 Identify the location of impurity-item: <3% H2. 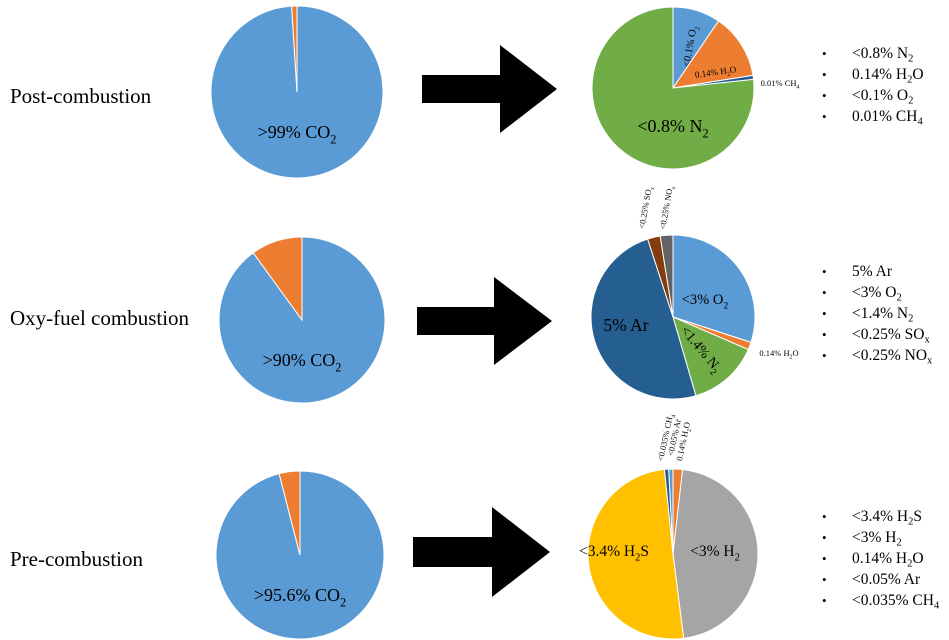
(880, 537).